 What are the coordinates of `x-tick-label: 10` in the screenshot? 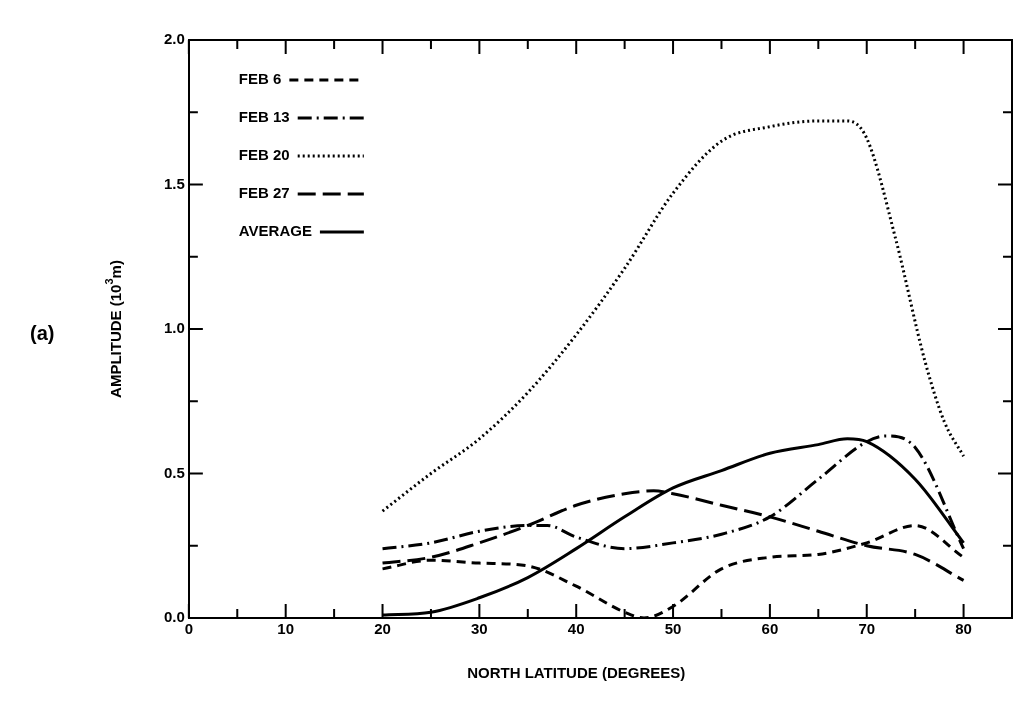 It's located at (286, 629).